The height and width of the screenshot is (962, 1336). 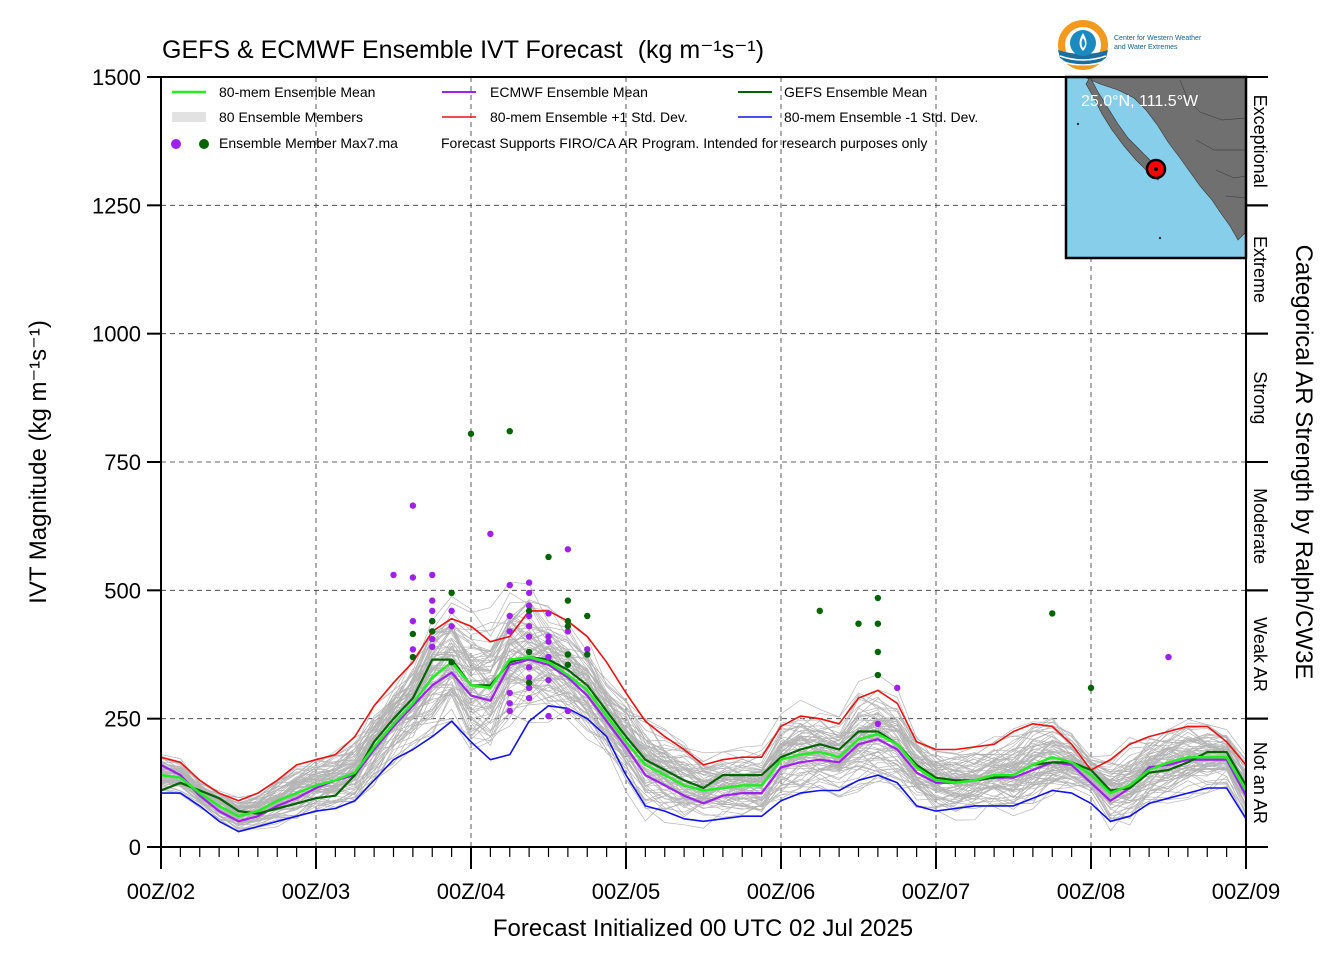 I want to click on x-tick-label: 00Z/03, so click(x=316, y=891).